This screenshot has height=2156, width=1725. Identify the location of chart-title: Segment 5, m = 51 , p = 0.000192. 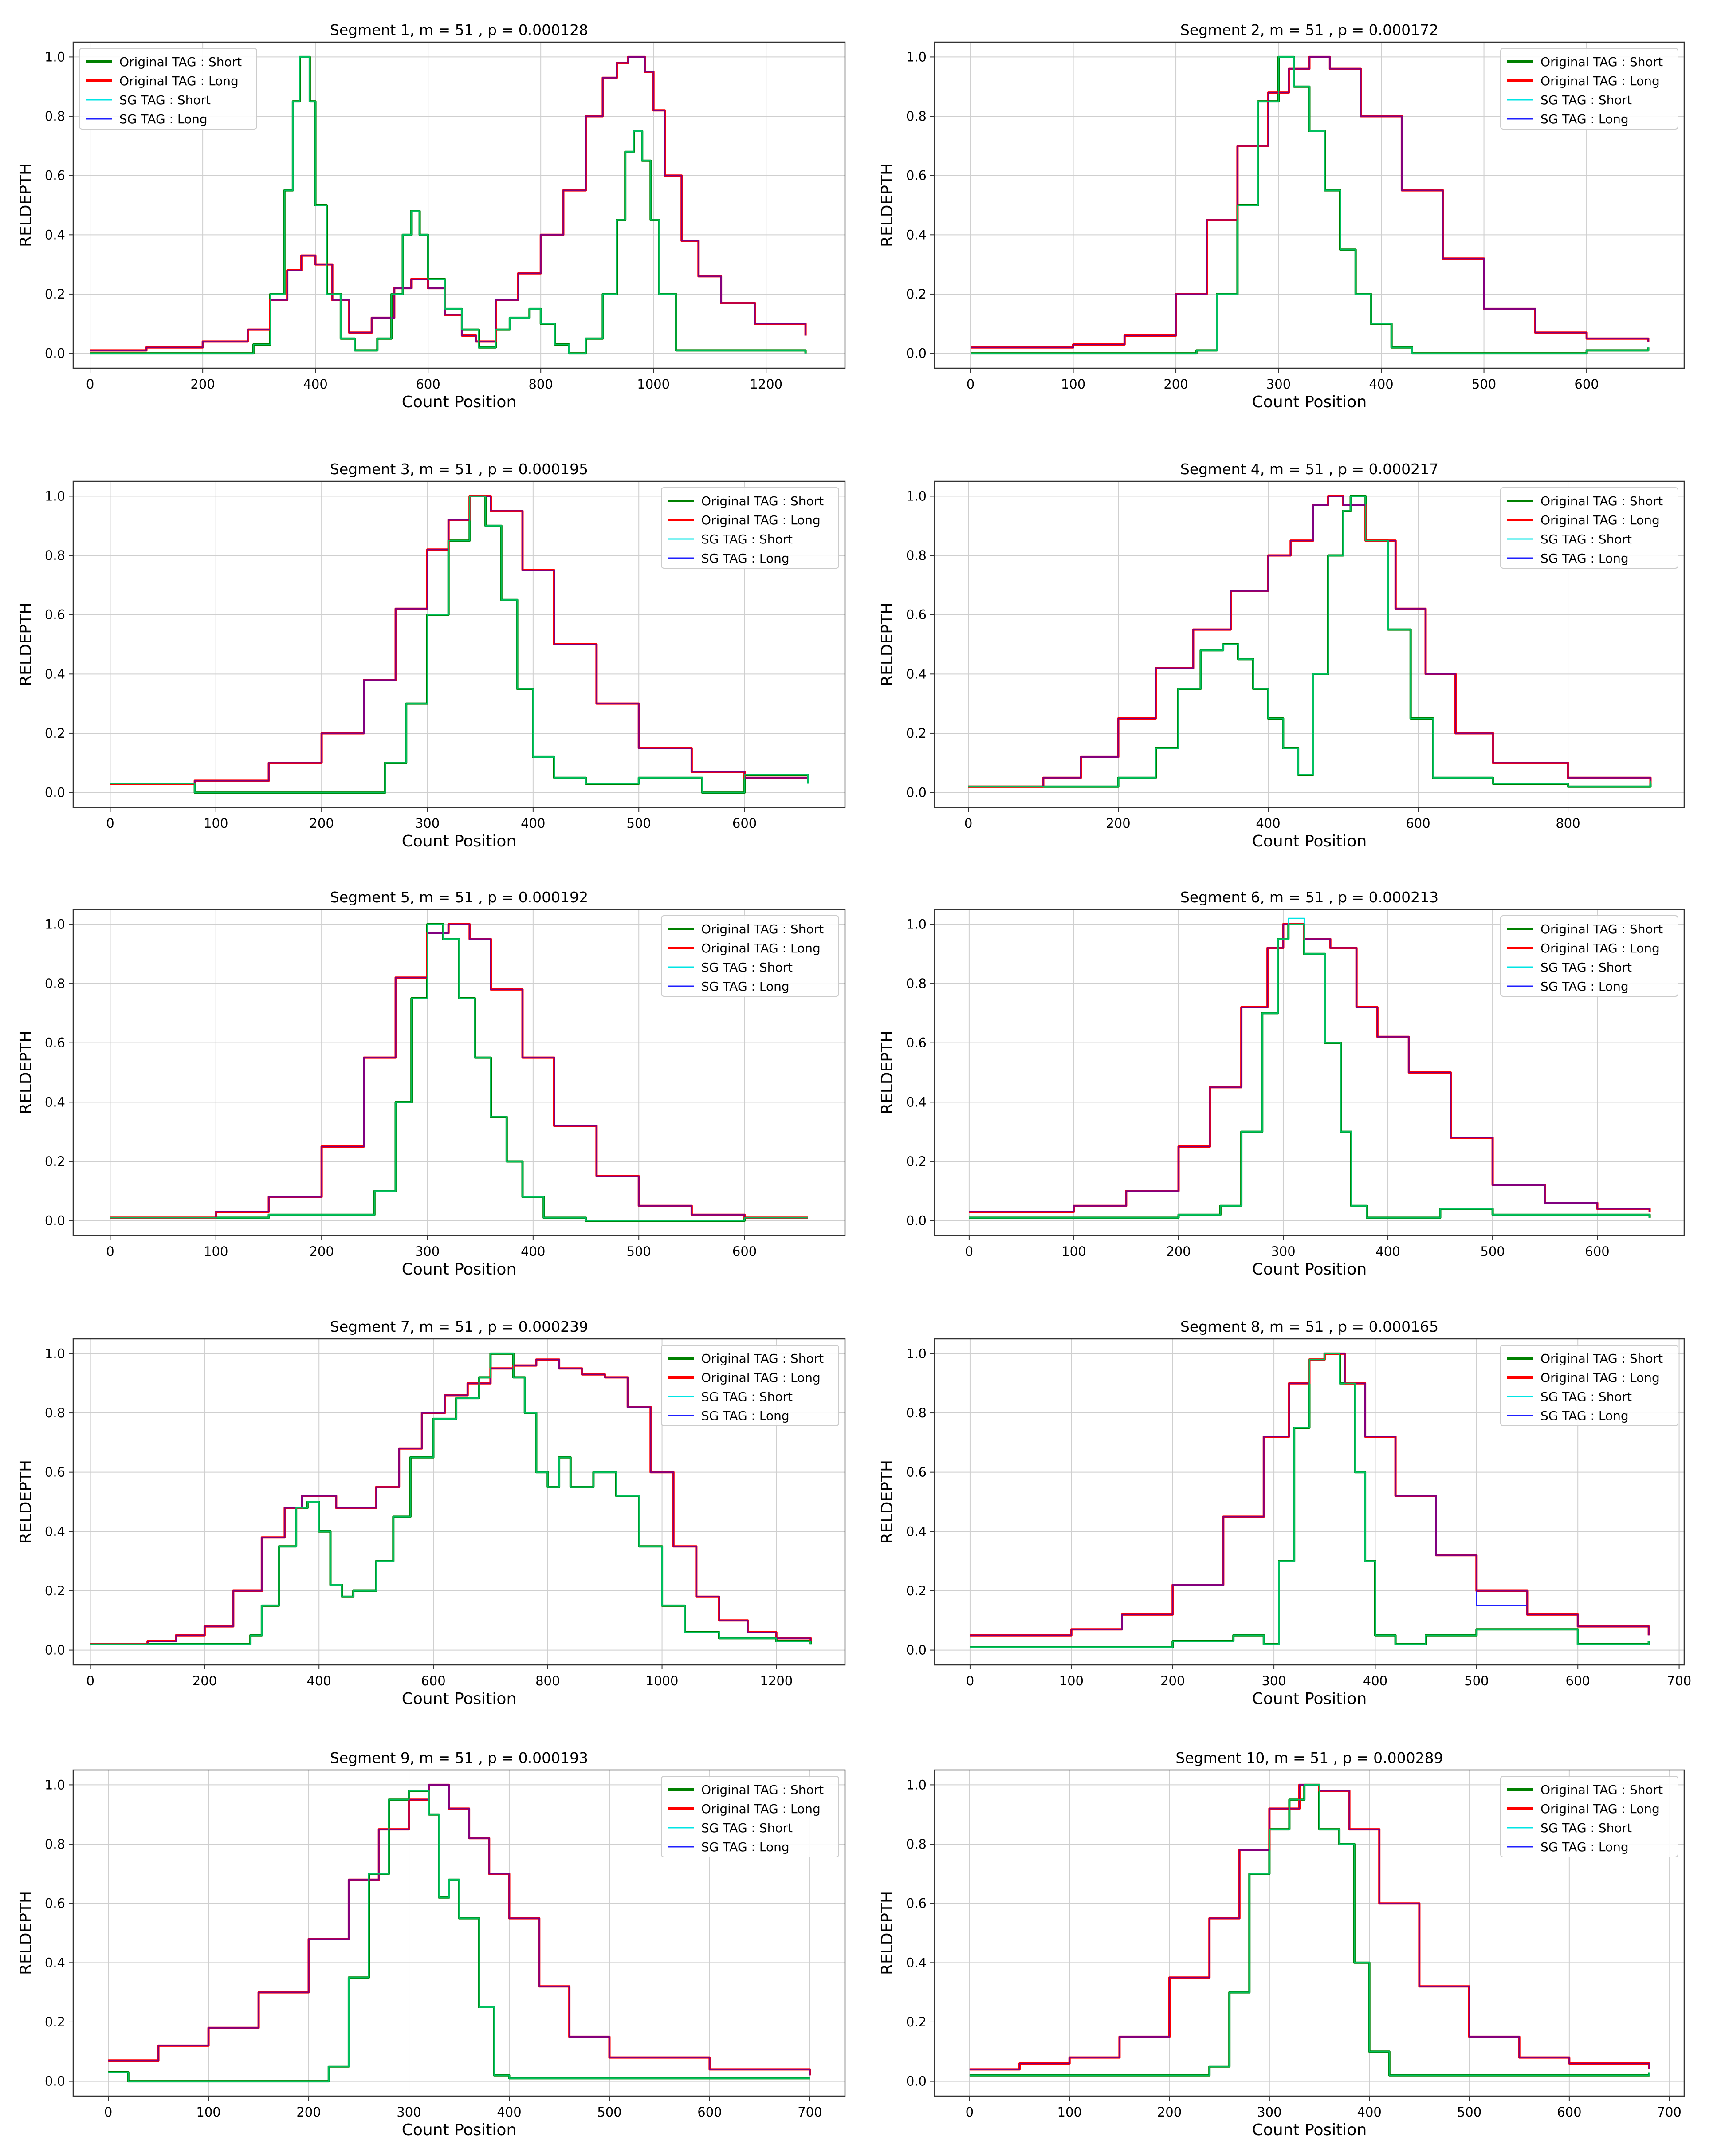
(459, 898).